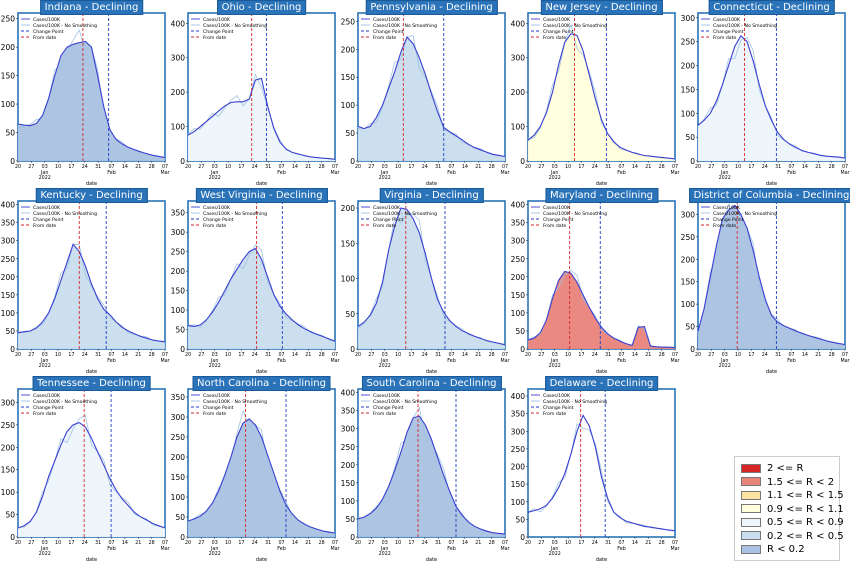  What do you see at coordinates (601, 477) in the screenshot?
I see `cases-raw-line` at bounding box center [601, 477].